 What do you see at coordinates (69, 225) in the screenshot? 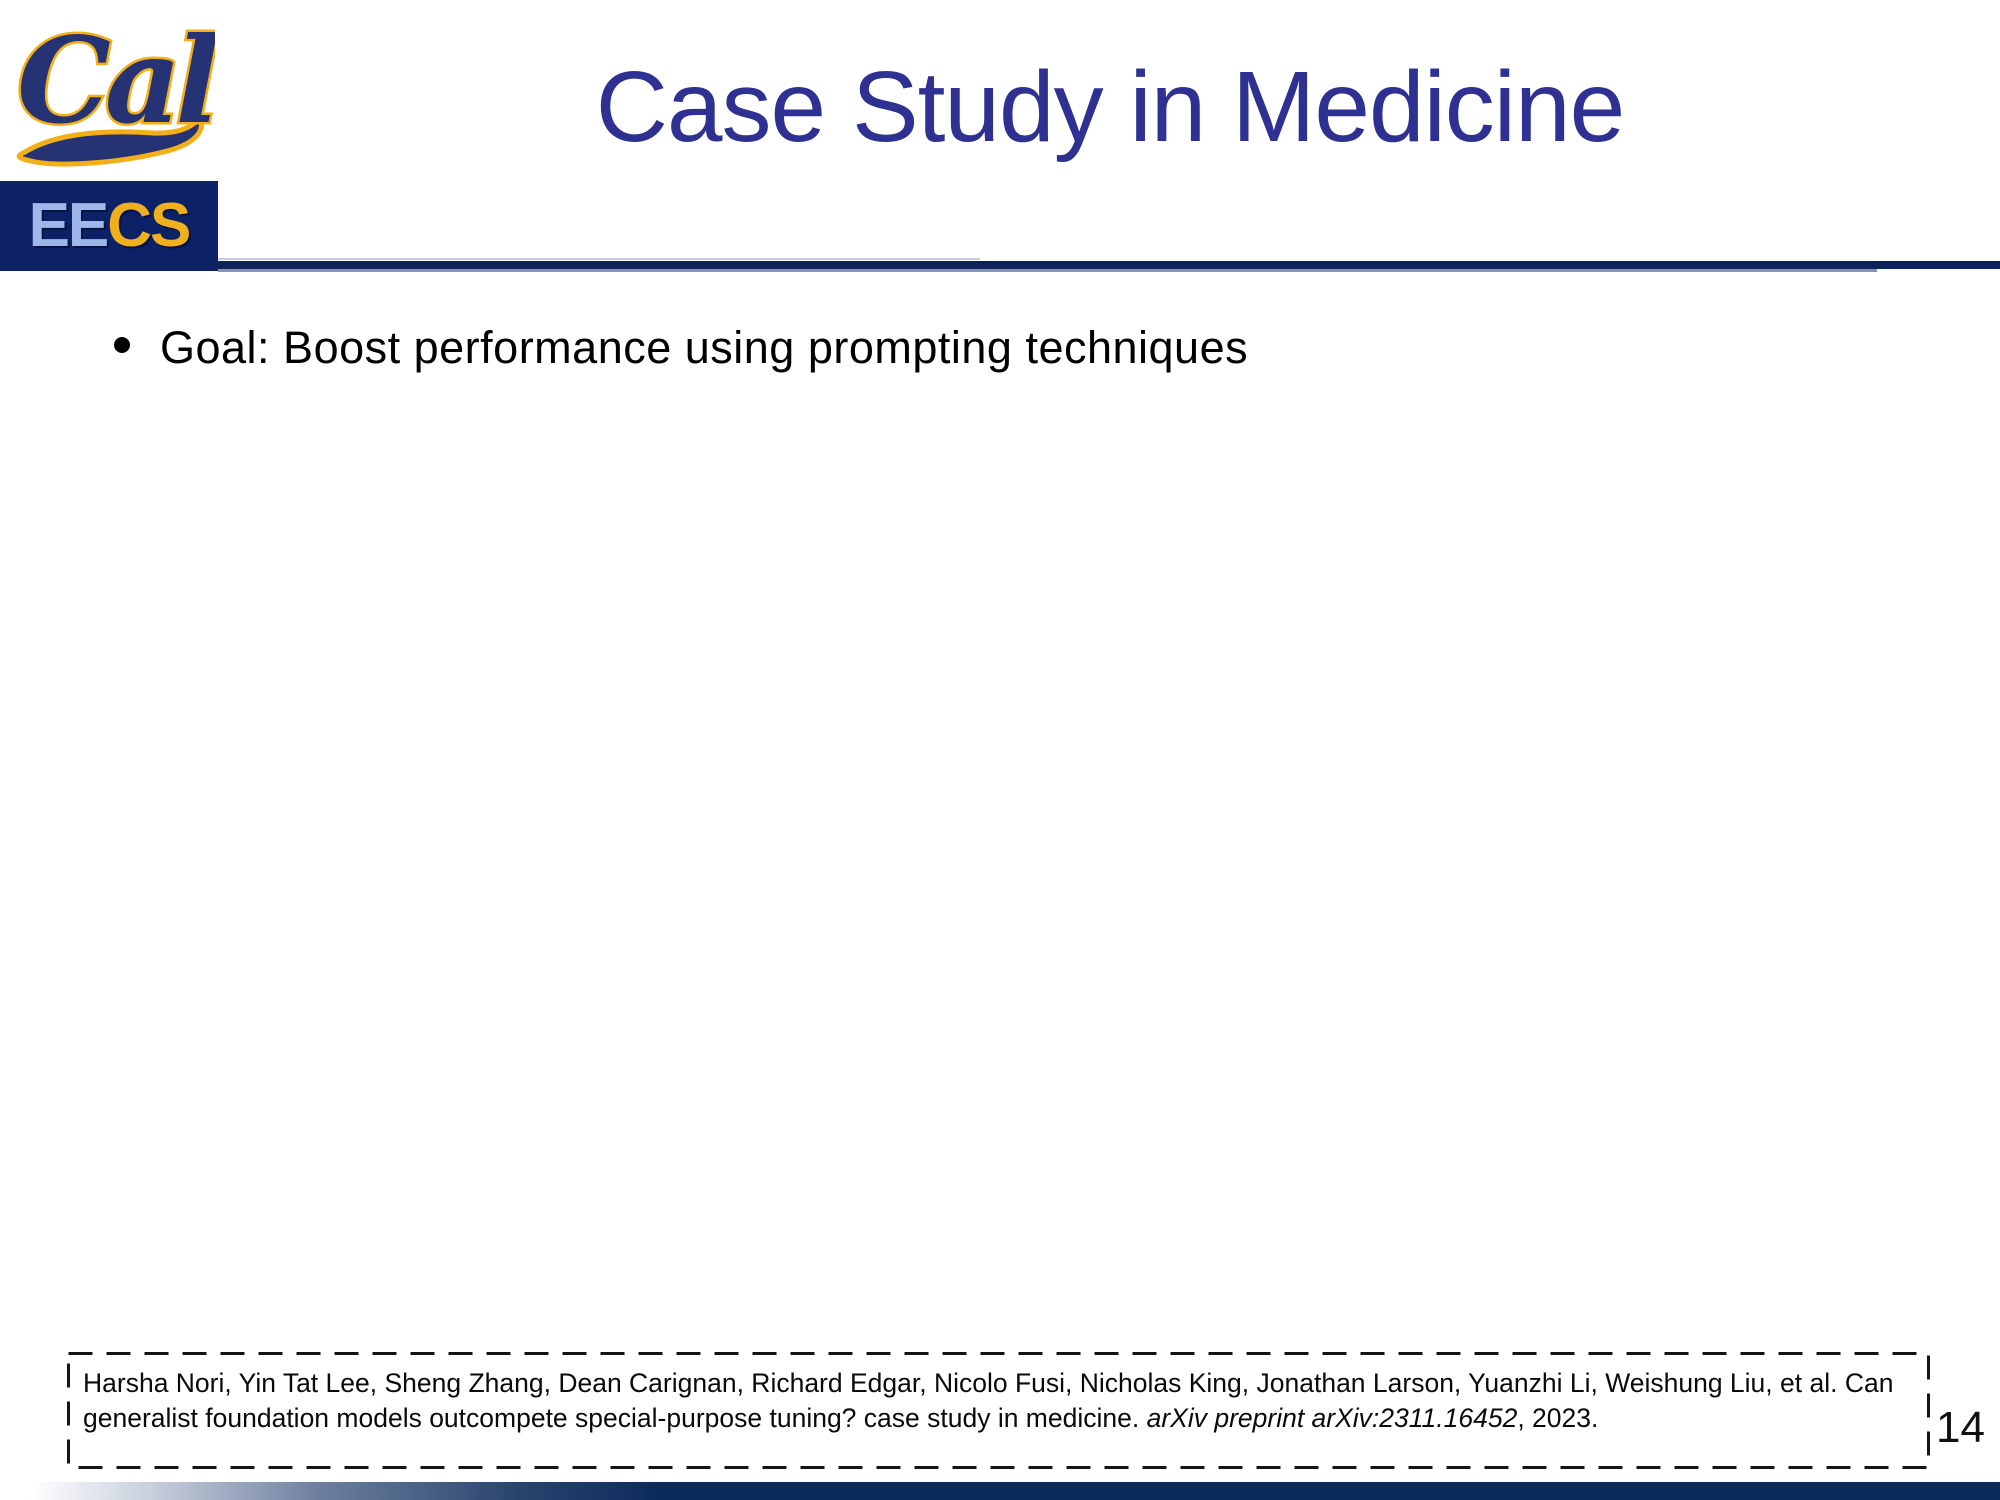
I see `eecs-banner-ee: EE` at bounding box center [69, 225].